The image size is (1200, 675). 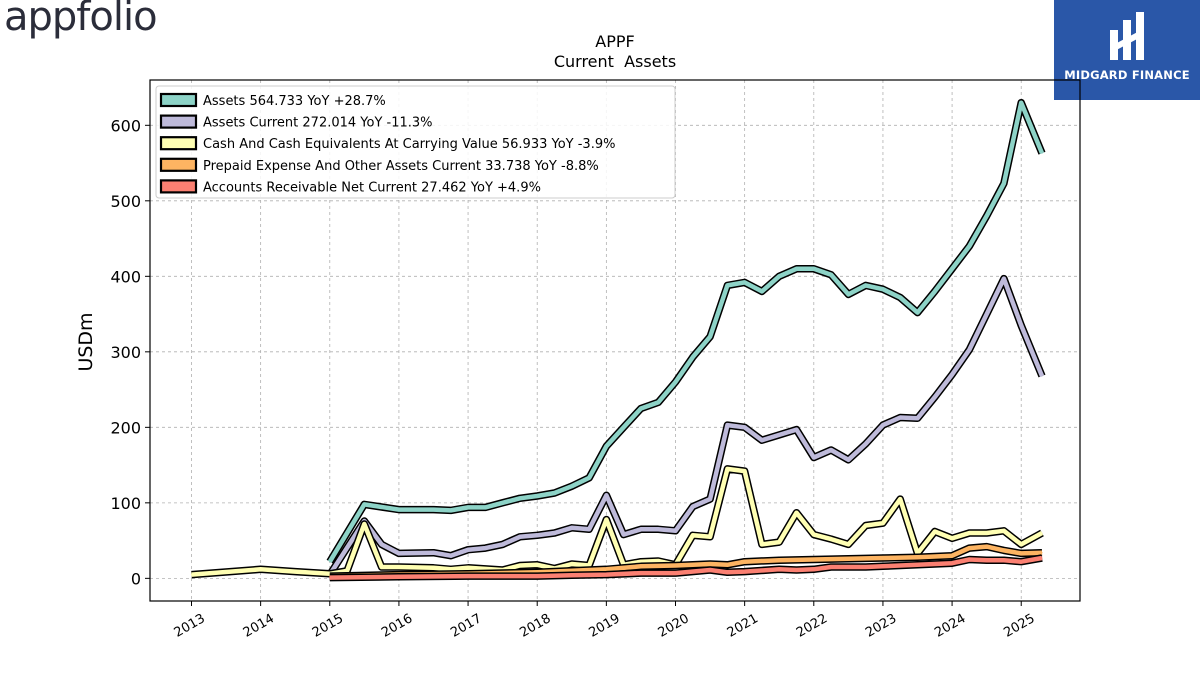 I want to click on chart-title: APPF, so click(x=614, y=41).